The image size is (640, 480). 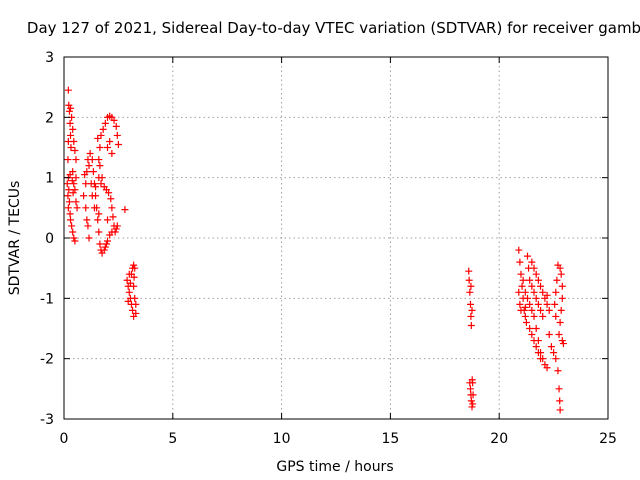 What do you see at coordinates (608, 439) in the screenshot?
I see `x-tick-label: 25` at bounding box center [608, 439].